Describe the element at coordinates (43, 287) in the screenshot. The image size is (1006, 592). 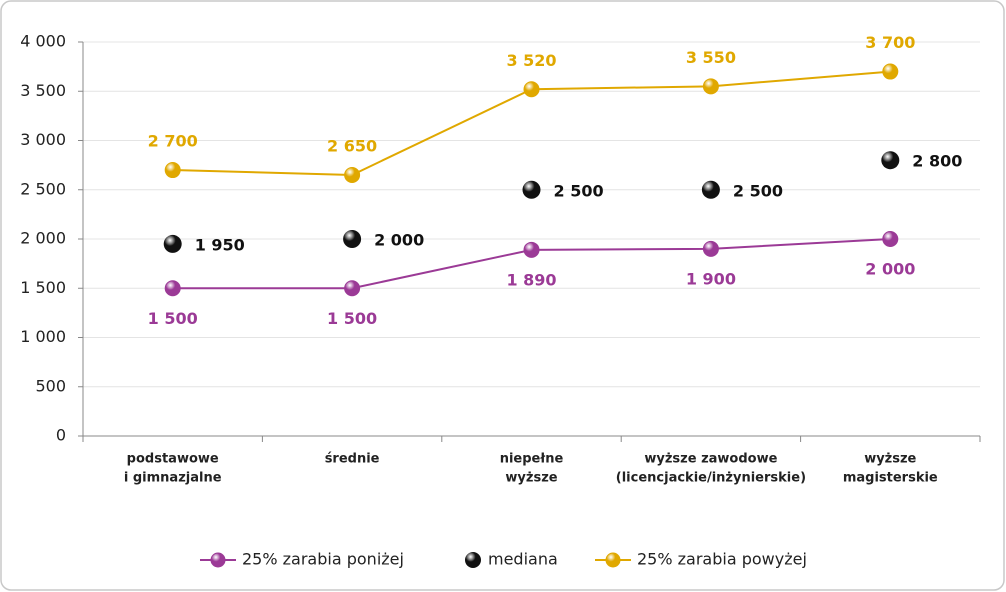
I see `y-tick-label: 1 500` at that location.